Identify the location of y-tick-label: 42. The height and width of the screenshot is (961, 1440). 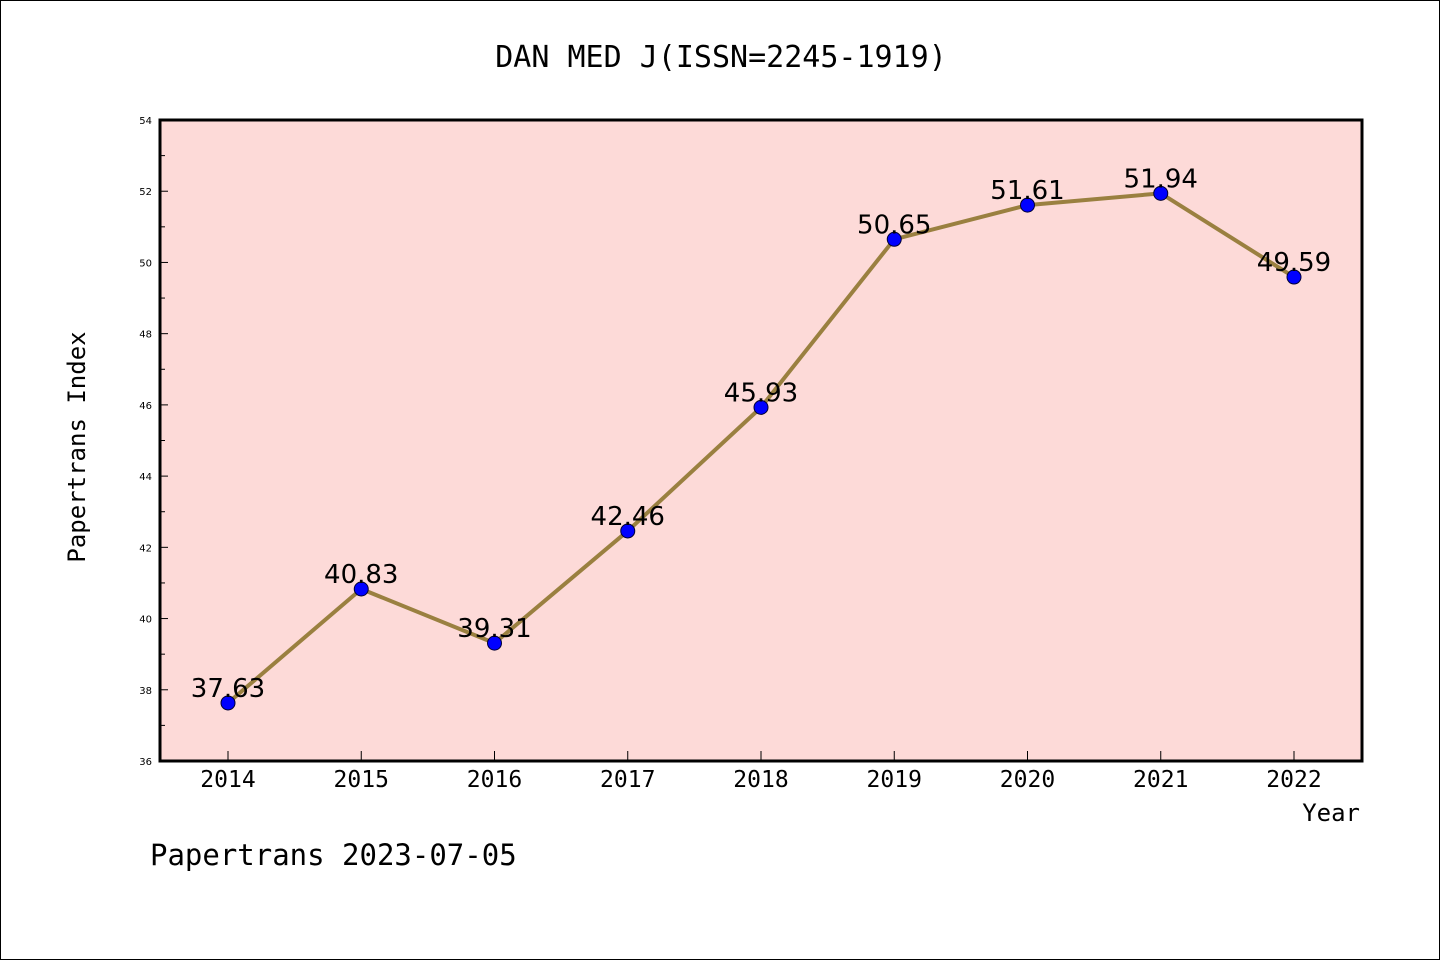
(145, 548).